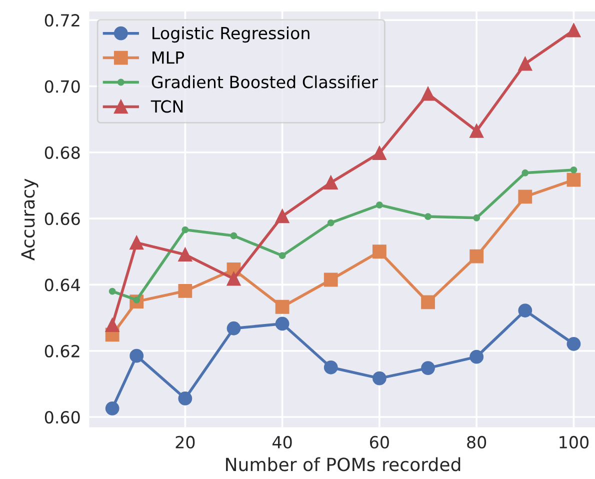 Image resolution: width=595 pixels, height=479 pixels. I want to click on x-tick-label: 60, so click(379, 442).